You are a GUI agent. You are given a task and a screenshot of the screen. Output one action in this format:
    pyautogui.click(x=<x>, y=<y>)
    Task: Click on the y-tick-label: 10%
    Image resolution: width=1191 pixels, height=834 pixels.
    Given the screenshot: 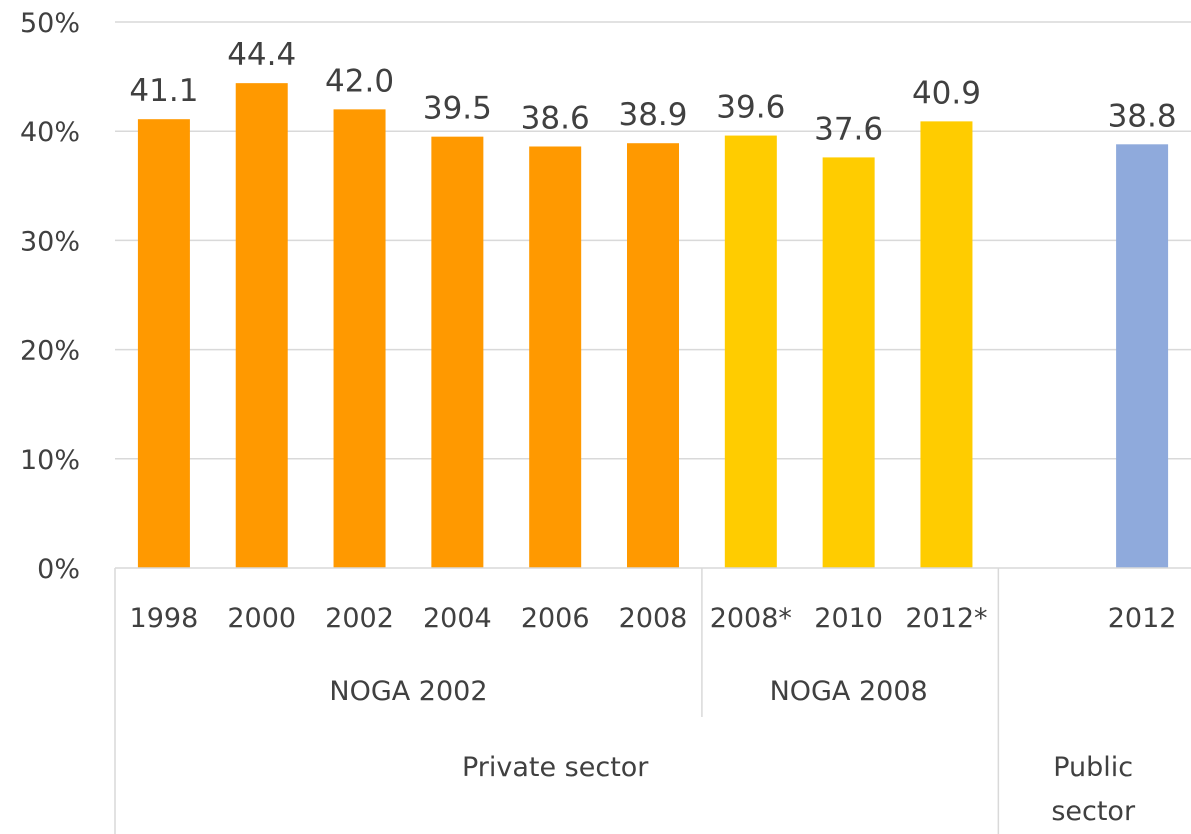 What is the action you would take?
    pyautogui.click(x=50, y=460)
    